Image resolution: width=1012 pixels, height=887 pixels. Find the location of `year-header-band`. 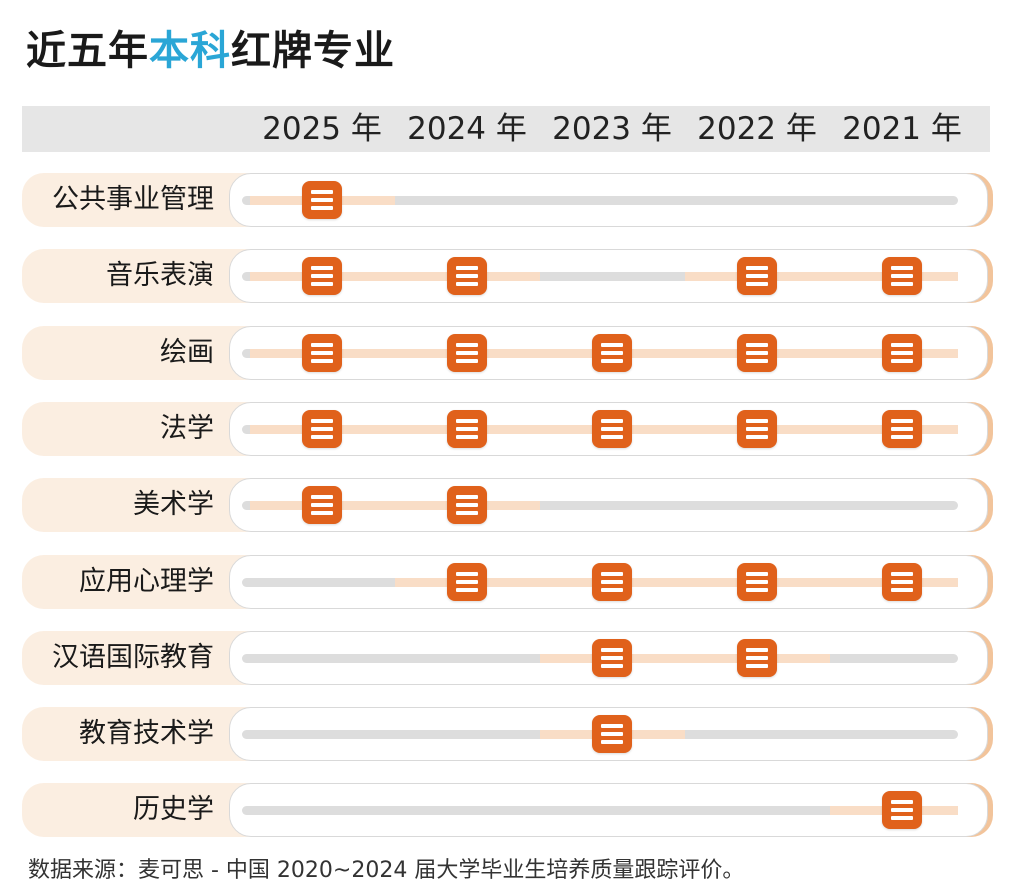

year-header-band is located at coordinates (506, 129).